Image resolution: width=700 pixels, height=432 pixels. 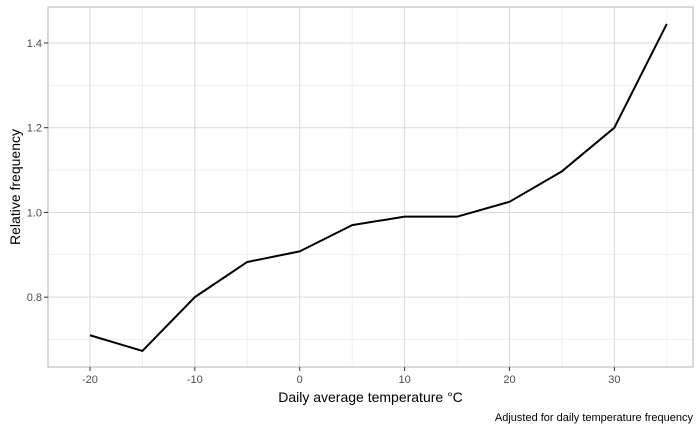 What do you see at coordinates (15, 187) in the screenshot?
I see `y-axis-title: Relative frequency` at bounding box center [15, 187].